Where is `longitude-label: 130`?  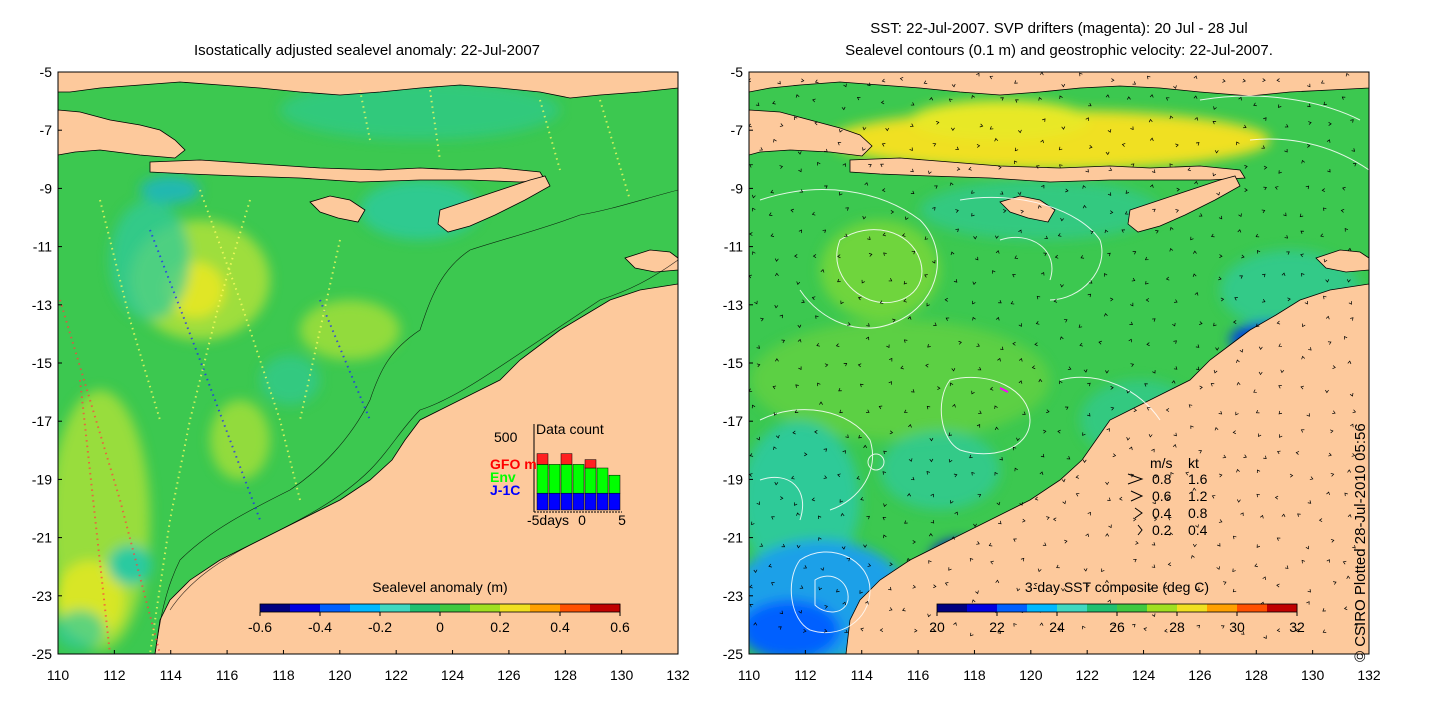
longitude-label: 130 is located at coordinates (622, 675).